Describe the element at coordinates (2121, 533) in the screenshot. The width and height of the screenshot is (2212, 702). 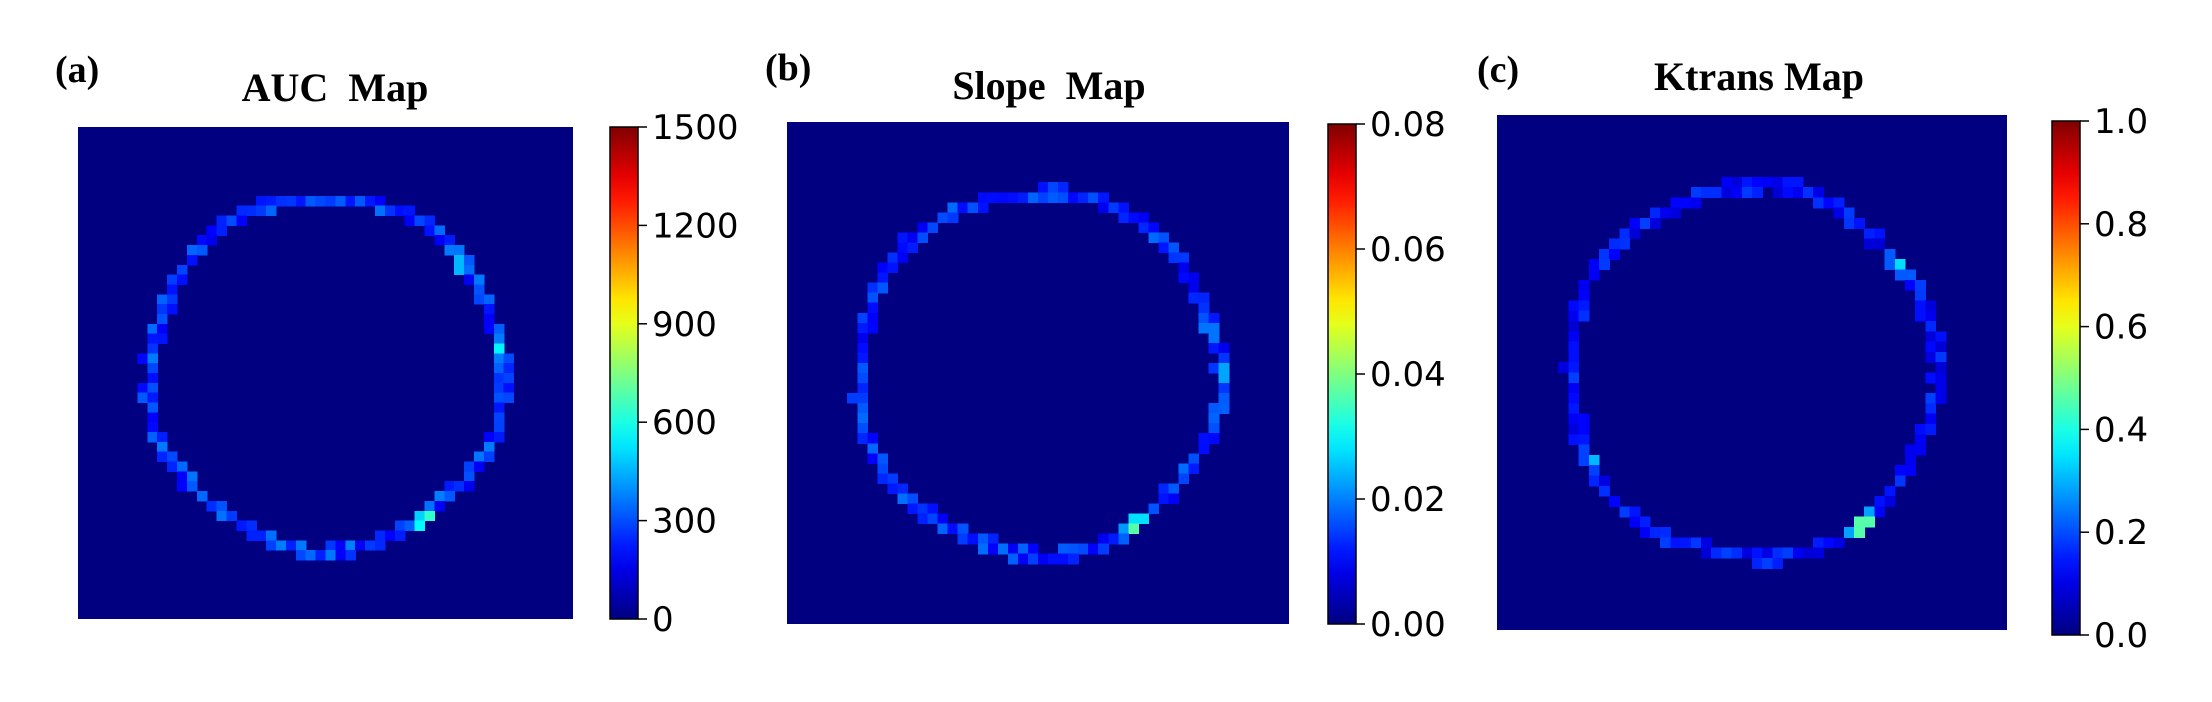
I see `colorbar-tick-label: 0.2` at that location.